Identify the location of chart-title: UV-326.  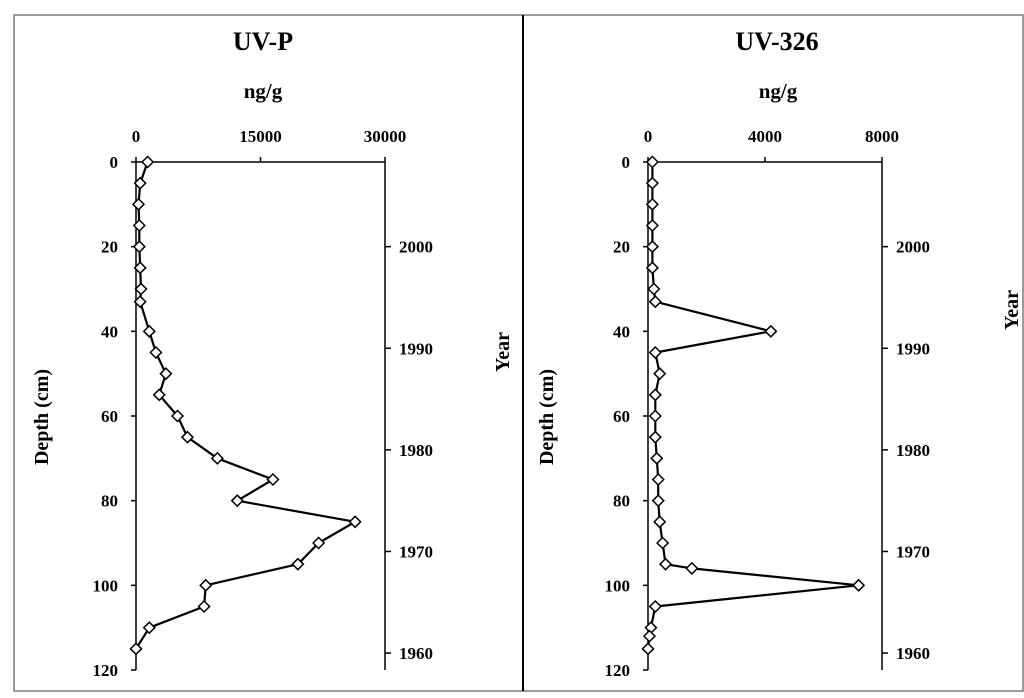
(776, 41).